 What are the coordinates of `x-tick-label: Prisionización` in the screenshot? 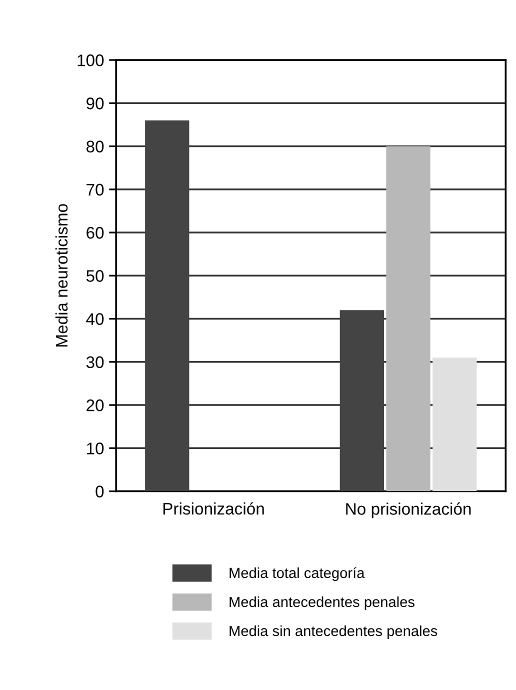 It's located at (213, 508).